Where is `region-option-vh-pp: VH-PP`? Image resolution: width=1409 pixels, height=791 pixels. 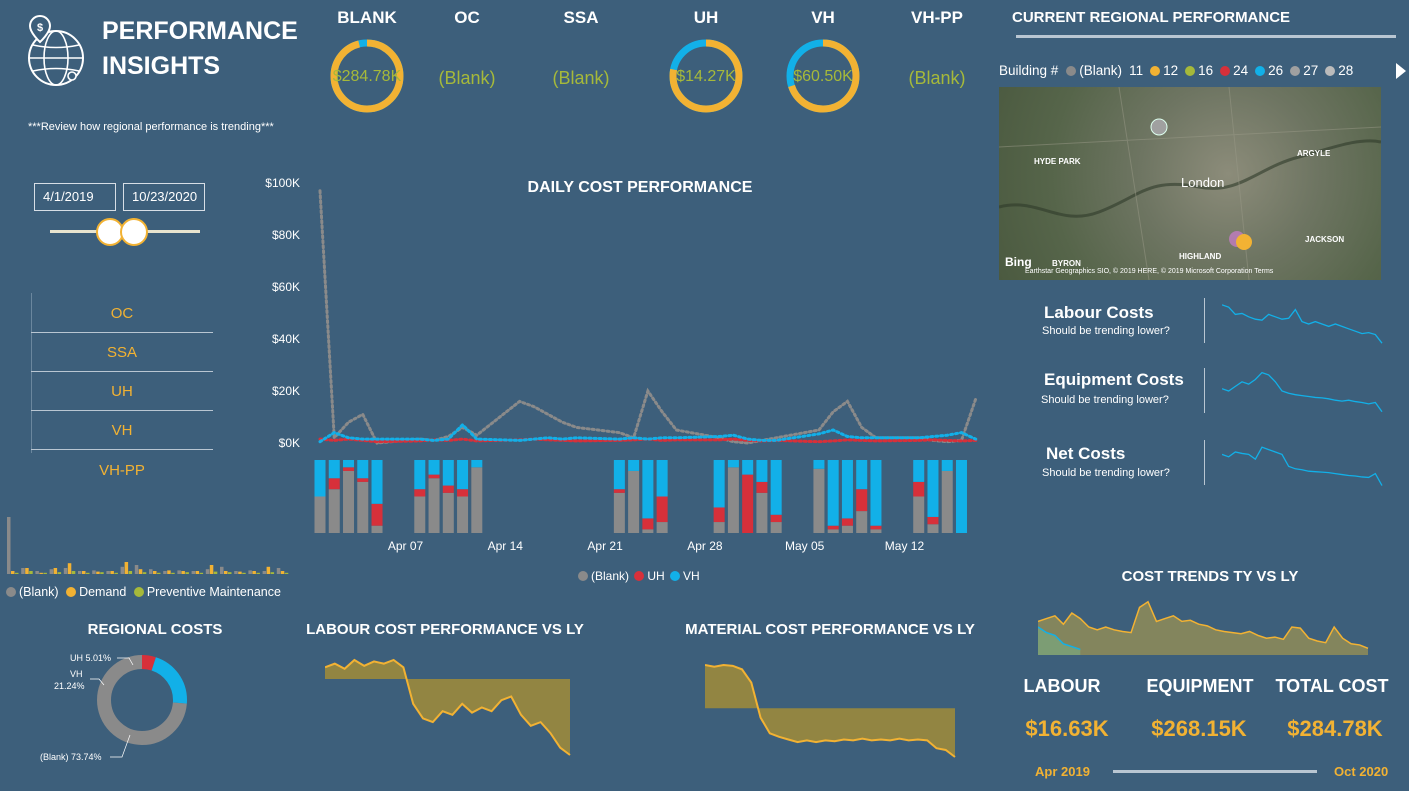
region-option-vh-pp: VH-PP is located at coordinates (122, 470).